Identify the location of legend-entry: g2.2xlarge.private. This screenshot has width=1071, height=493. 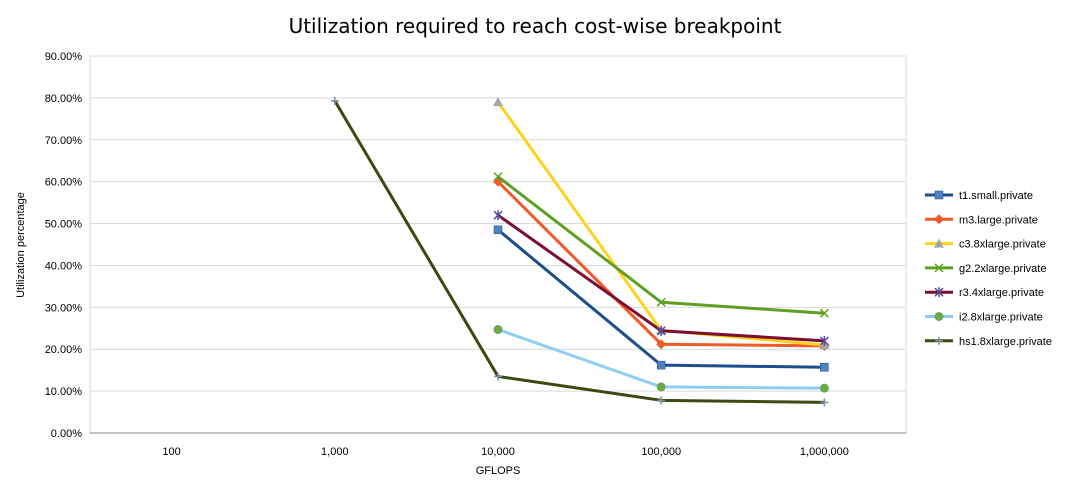
(985, 269).